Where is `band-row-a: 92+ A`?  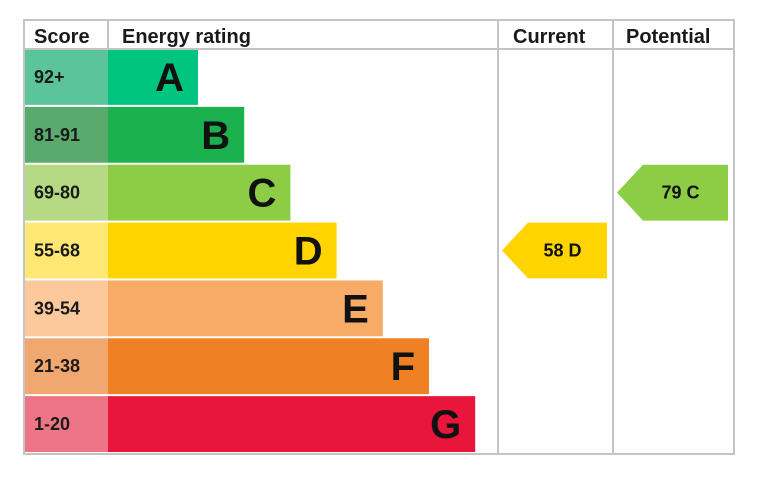 band-row-a: 92+ A is located at coordinates (111, 77).